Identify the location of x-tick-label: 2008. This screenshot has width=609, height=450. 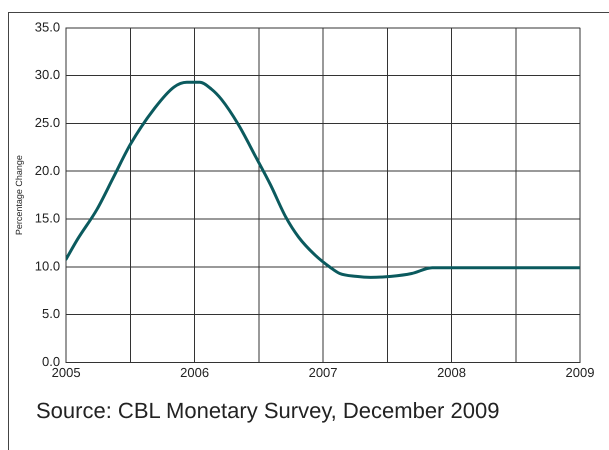
(451, 372).